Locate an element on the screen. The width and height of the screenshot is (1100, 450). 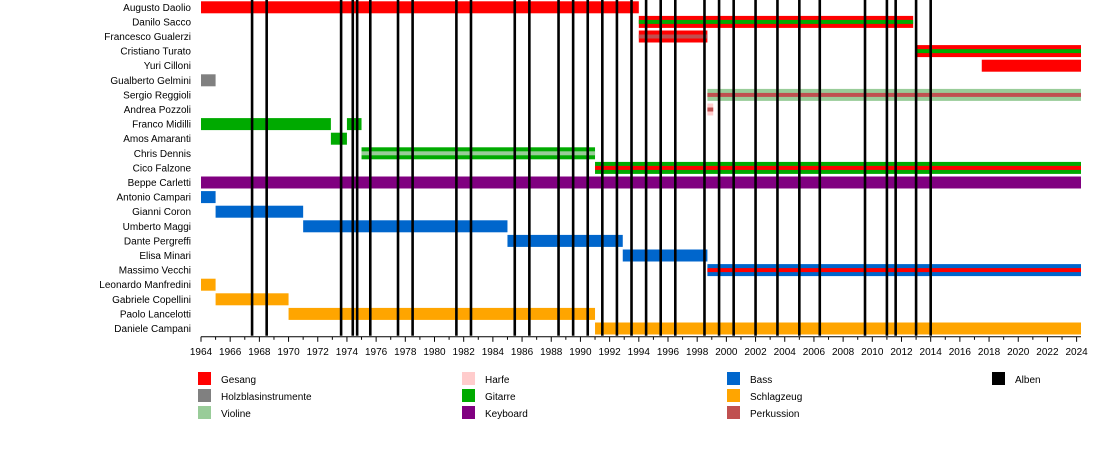
member-label: Sergio Reggioli is located at coordinates (157, 95).